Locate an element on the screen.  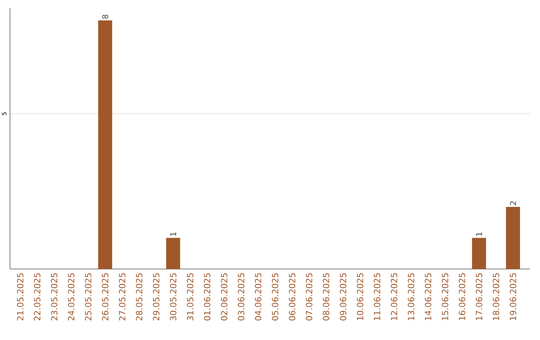
x-tick-label: 01.06.2025 is located at coordinates (207, 296).